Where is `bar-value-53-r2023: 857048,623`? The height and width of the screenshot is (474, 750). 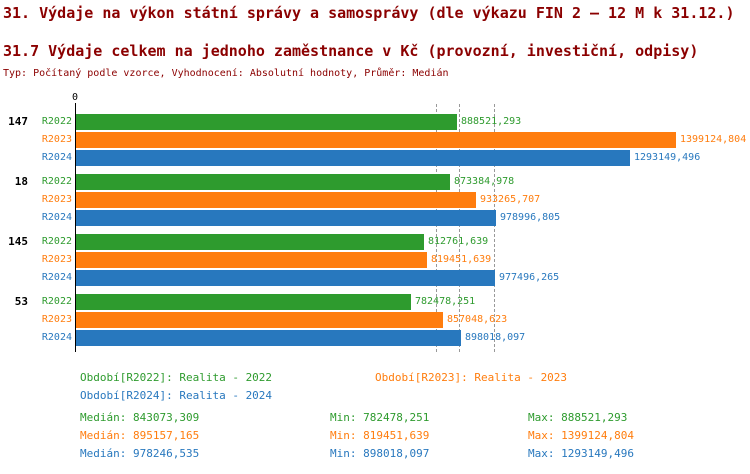
bar-value-53-r2023: 857048,623 is located at coordinates (477, 319).